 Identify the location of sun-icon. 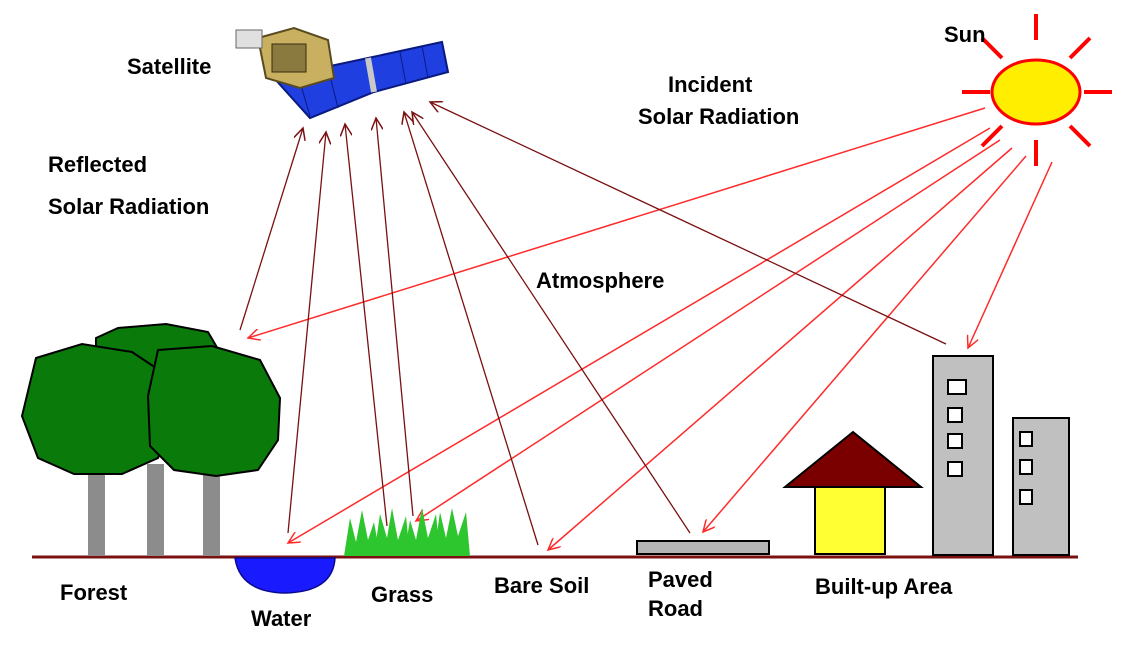
(1037, 90).